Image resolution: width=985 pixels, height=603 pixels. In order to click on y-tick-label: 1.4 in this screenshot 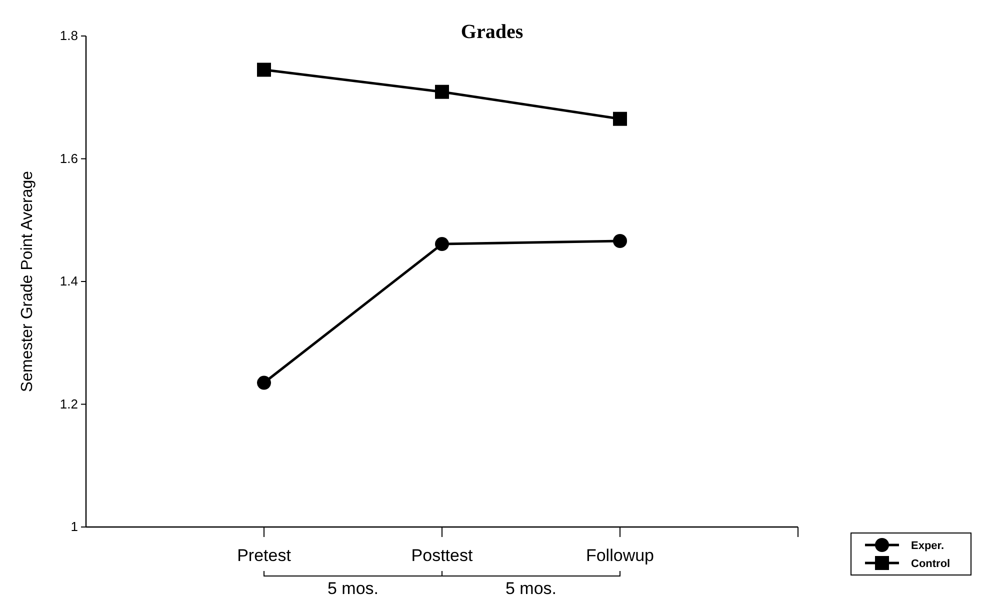, I will do `click(69, 281)`.